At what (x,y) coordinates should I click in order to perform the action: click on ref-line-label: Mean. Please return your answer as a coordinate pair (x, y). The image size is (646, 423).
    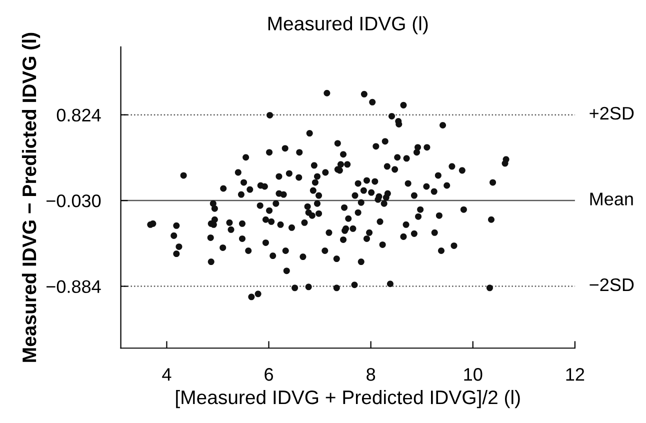
    Looking at the image, I should click on (611, 199).